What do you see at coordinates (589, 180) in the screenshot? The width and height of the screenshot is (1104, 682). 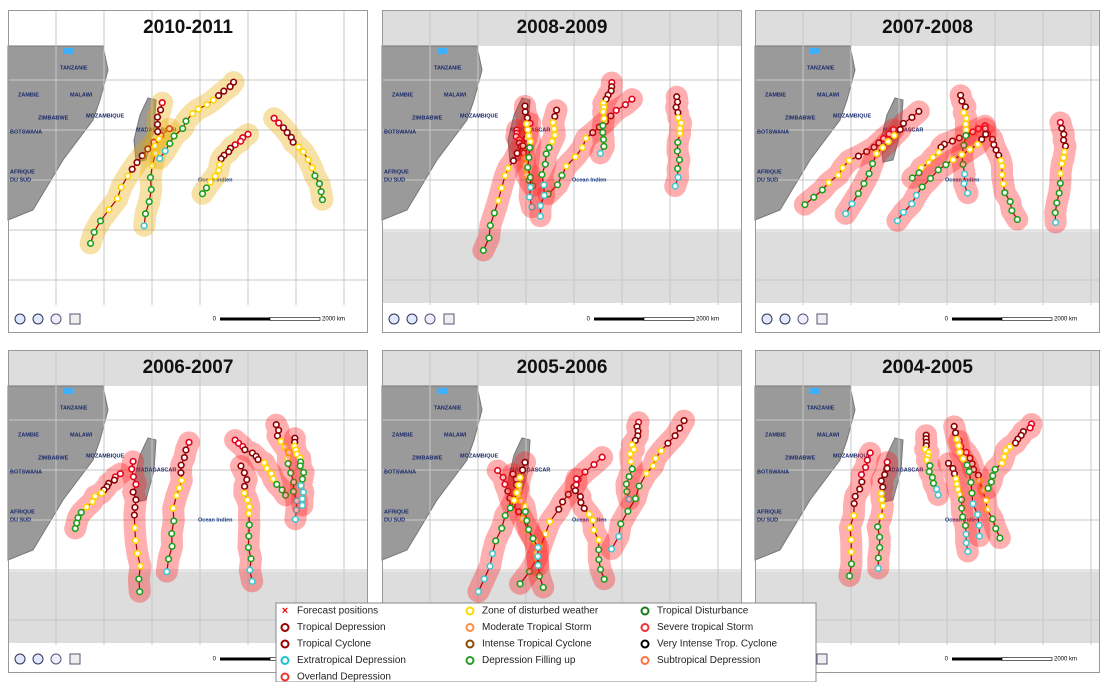 I see `map-label: Ocean Indien` at bounding box center [589, 180].